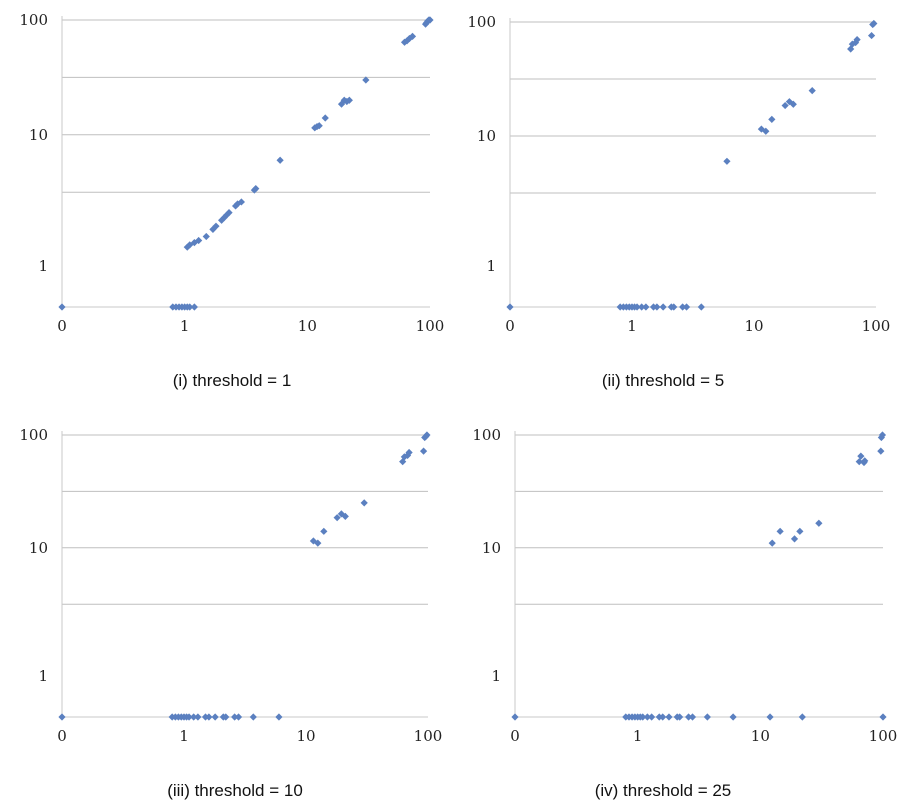  I want to click on chart-caption: (iii) threshold = 10, so click(235, 790).